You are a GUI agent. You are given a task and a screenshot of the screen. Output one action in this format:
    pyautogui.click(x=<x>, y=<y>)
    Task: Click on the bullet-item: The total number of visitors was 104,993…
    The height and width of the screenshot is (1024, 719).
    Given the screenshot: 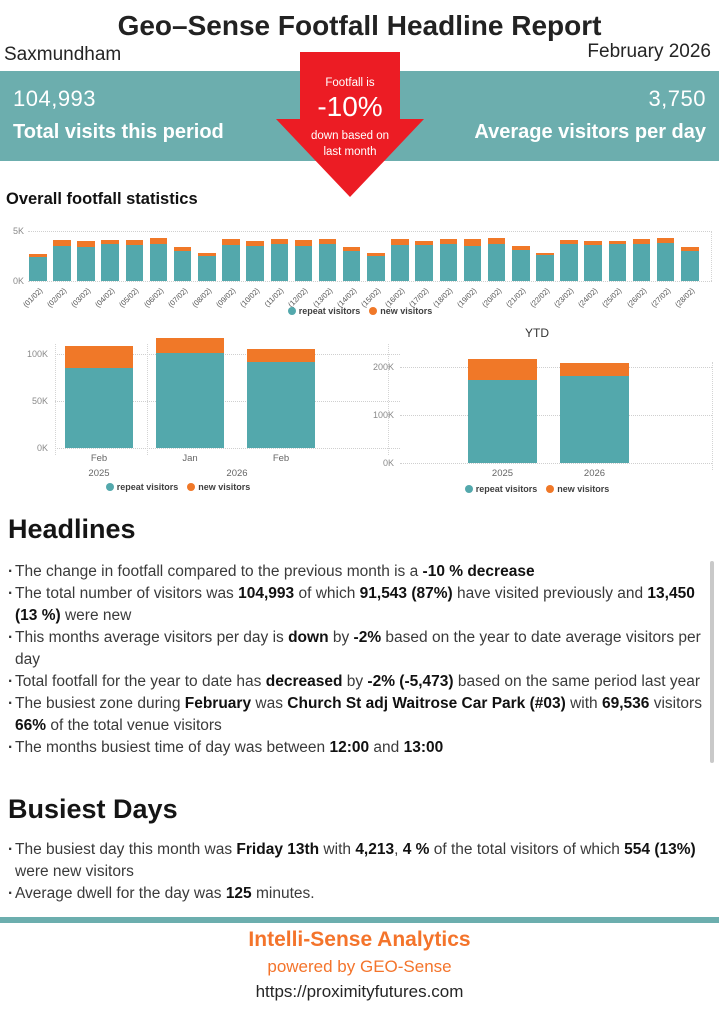 What is the action you would take?
    pyautogui.click(x=357, y=605)
    